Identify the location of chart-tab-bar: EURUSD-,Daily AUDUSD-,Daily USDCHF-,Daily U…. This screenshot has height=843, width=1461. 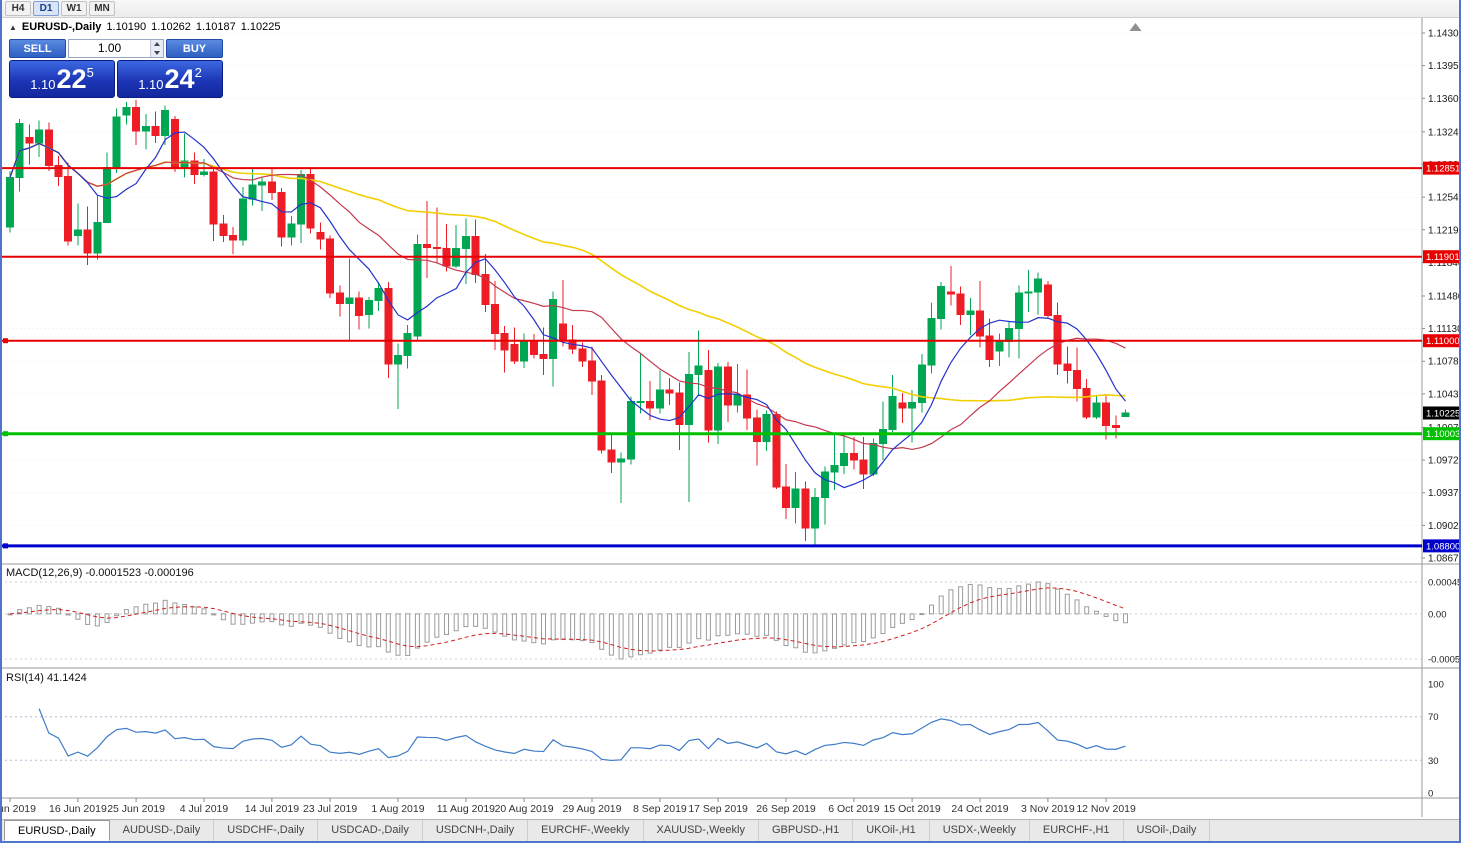
(730, 830).